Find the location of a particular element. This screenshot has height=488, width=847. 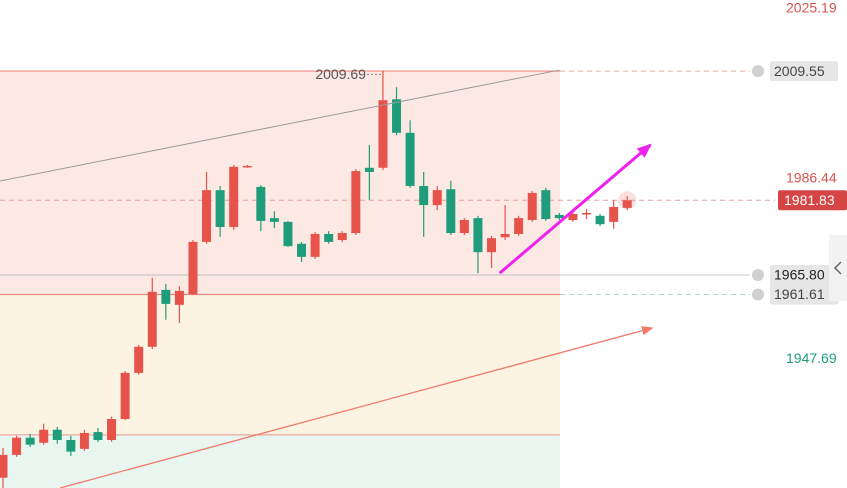

current-glow is located at coordinates (627, 200).